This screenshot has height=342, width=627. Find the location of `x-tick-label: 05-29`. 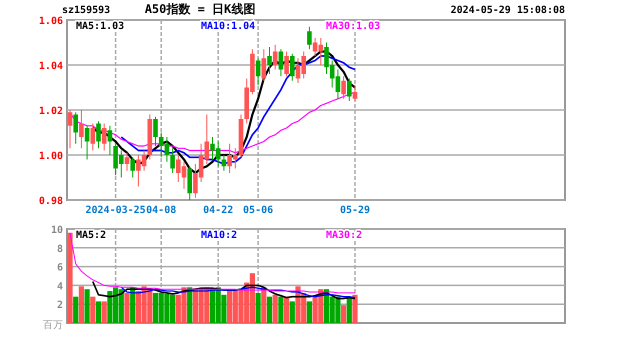

x-tick-label: 05-29 is located at coordinates (355, 210).